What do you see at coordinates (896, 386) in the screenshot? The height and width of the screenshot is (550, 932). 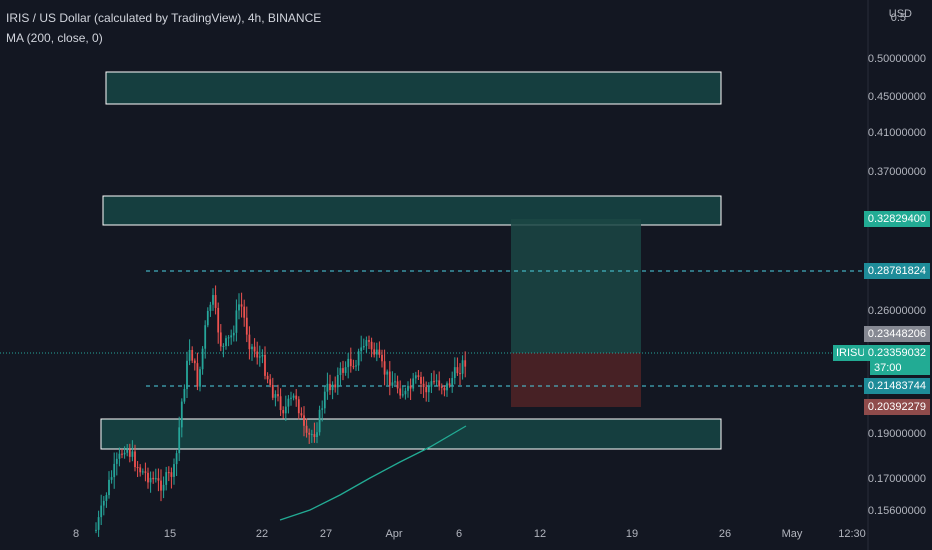 I see `support-price-tag: 0.21483744` at bounding box center [896, 386].